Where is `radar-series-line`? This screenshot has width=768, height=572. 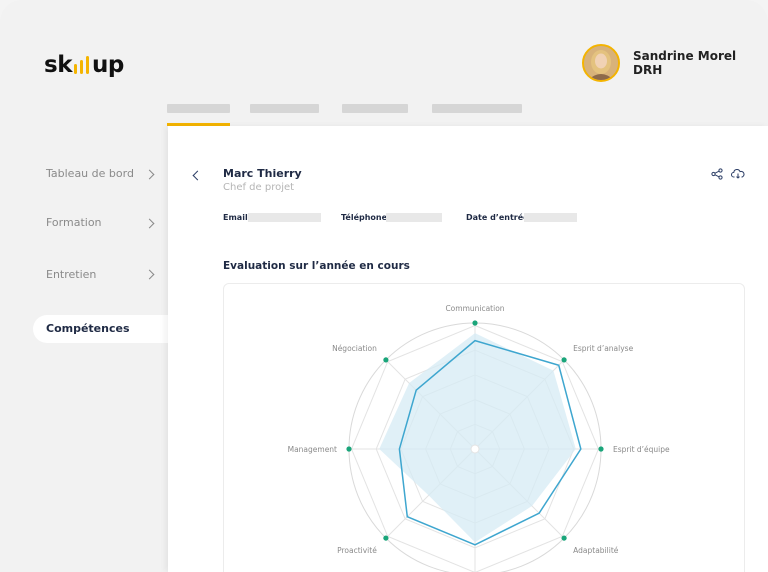
radar-series-line is located at coordinates (490, 442).